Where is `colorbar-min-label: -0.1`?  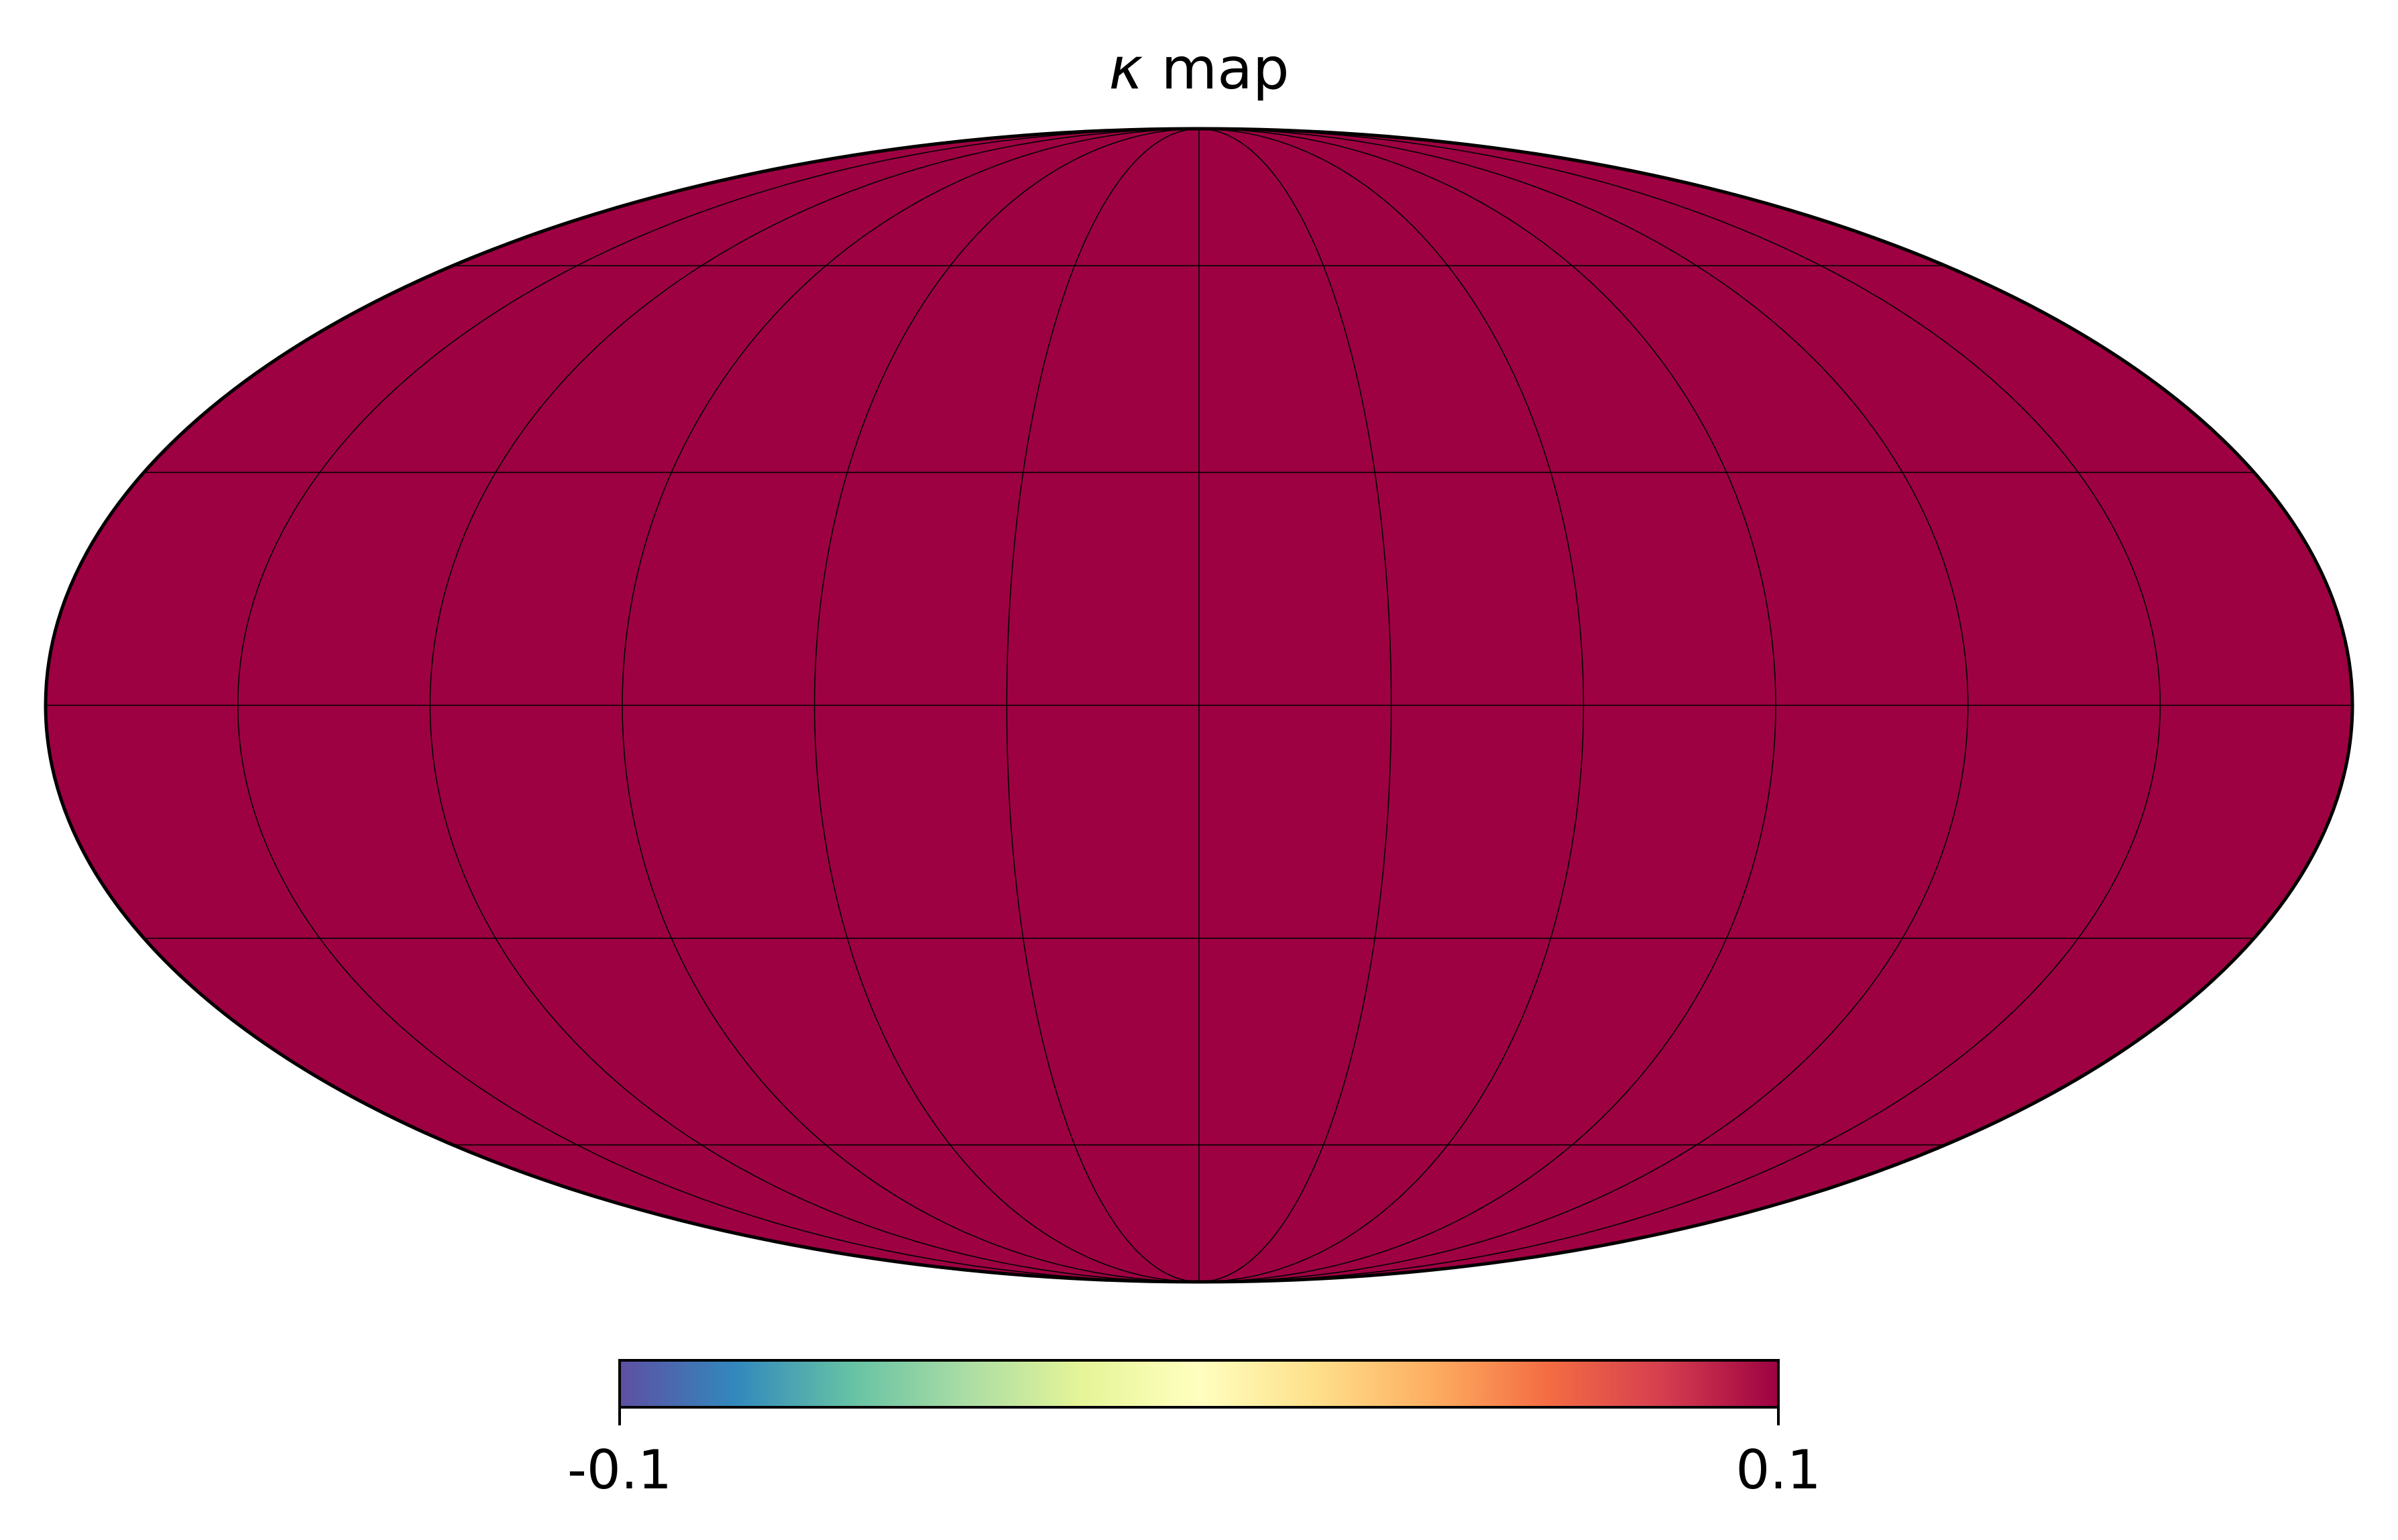
colorbar-min-label: -0.1 is located at coordinates (619, 1470).